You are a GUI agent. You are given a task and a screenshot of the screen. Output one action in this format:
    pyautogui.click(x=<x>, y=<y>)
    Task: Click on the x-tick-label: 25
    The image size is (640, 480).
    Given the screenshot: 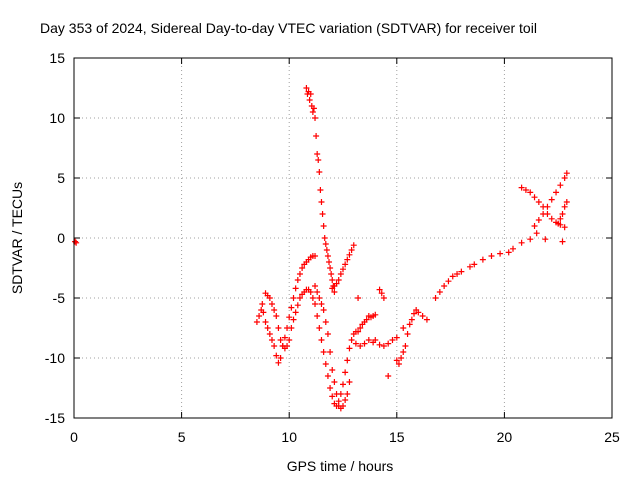 What is the action you would take?
    pyautogui.click(x=612, y=437)
    